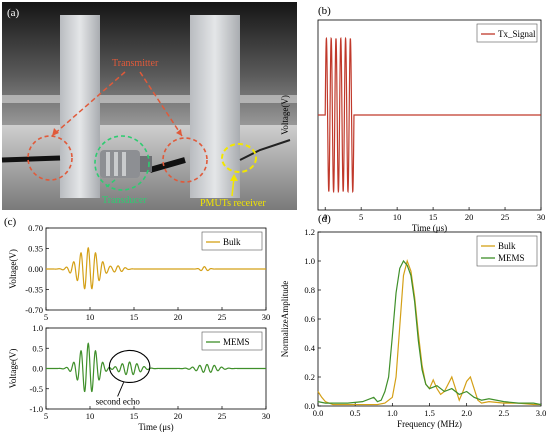 Image resolution: width=550 pixels, height=437 pixels. Describe the element at coordinates (429, 413) in the screenshot. I see `x-tick-label: 1.5` at that location.